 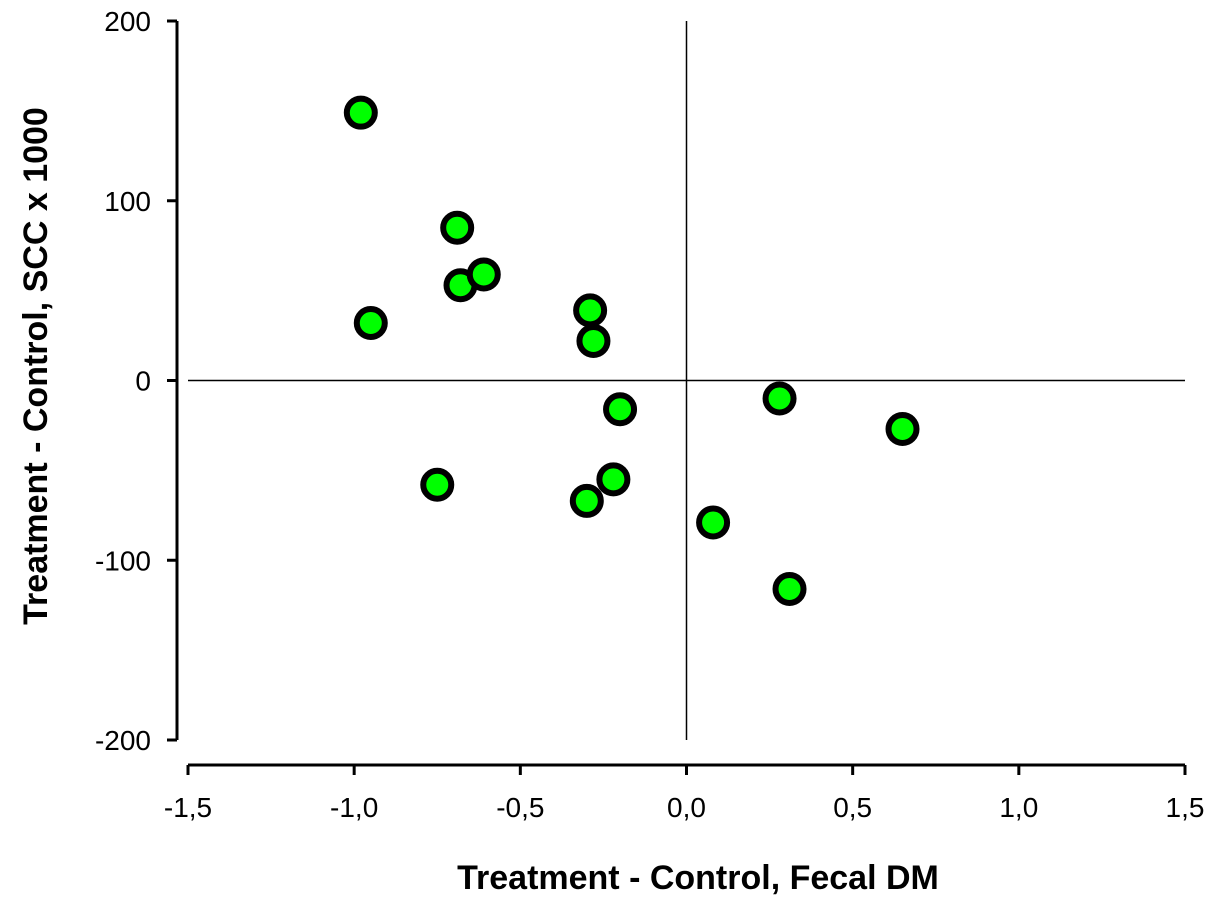 I want to click on y-axis: 200 100 0 -100 -200, so click(x=137, y=381).